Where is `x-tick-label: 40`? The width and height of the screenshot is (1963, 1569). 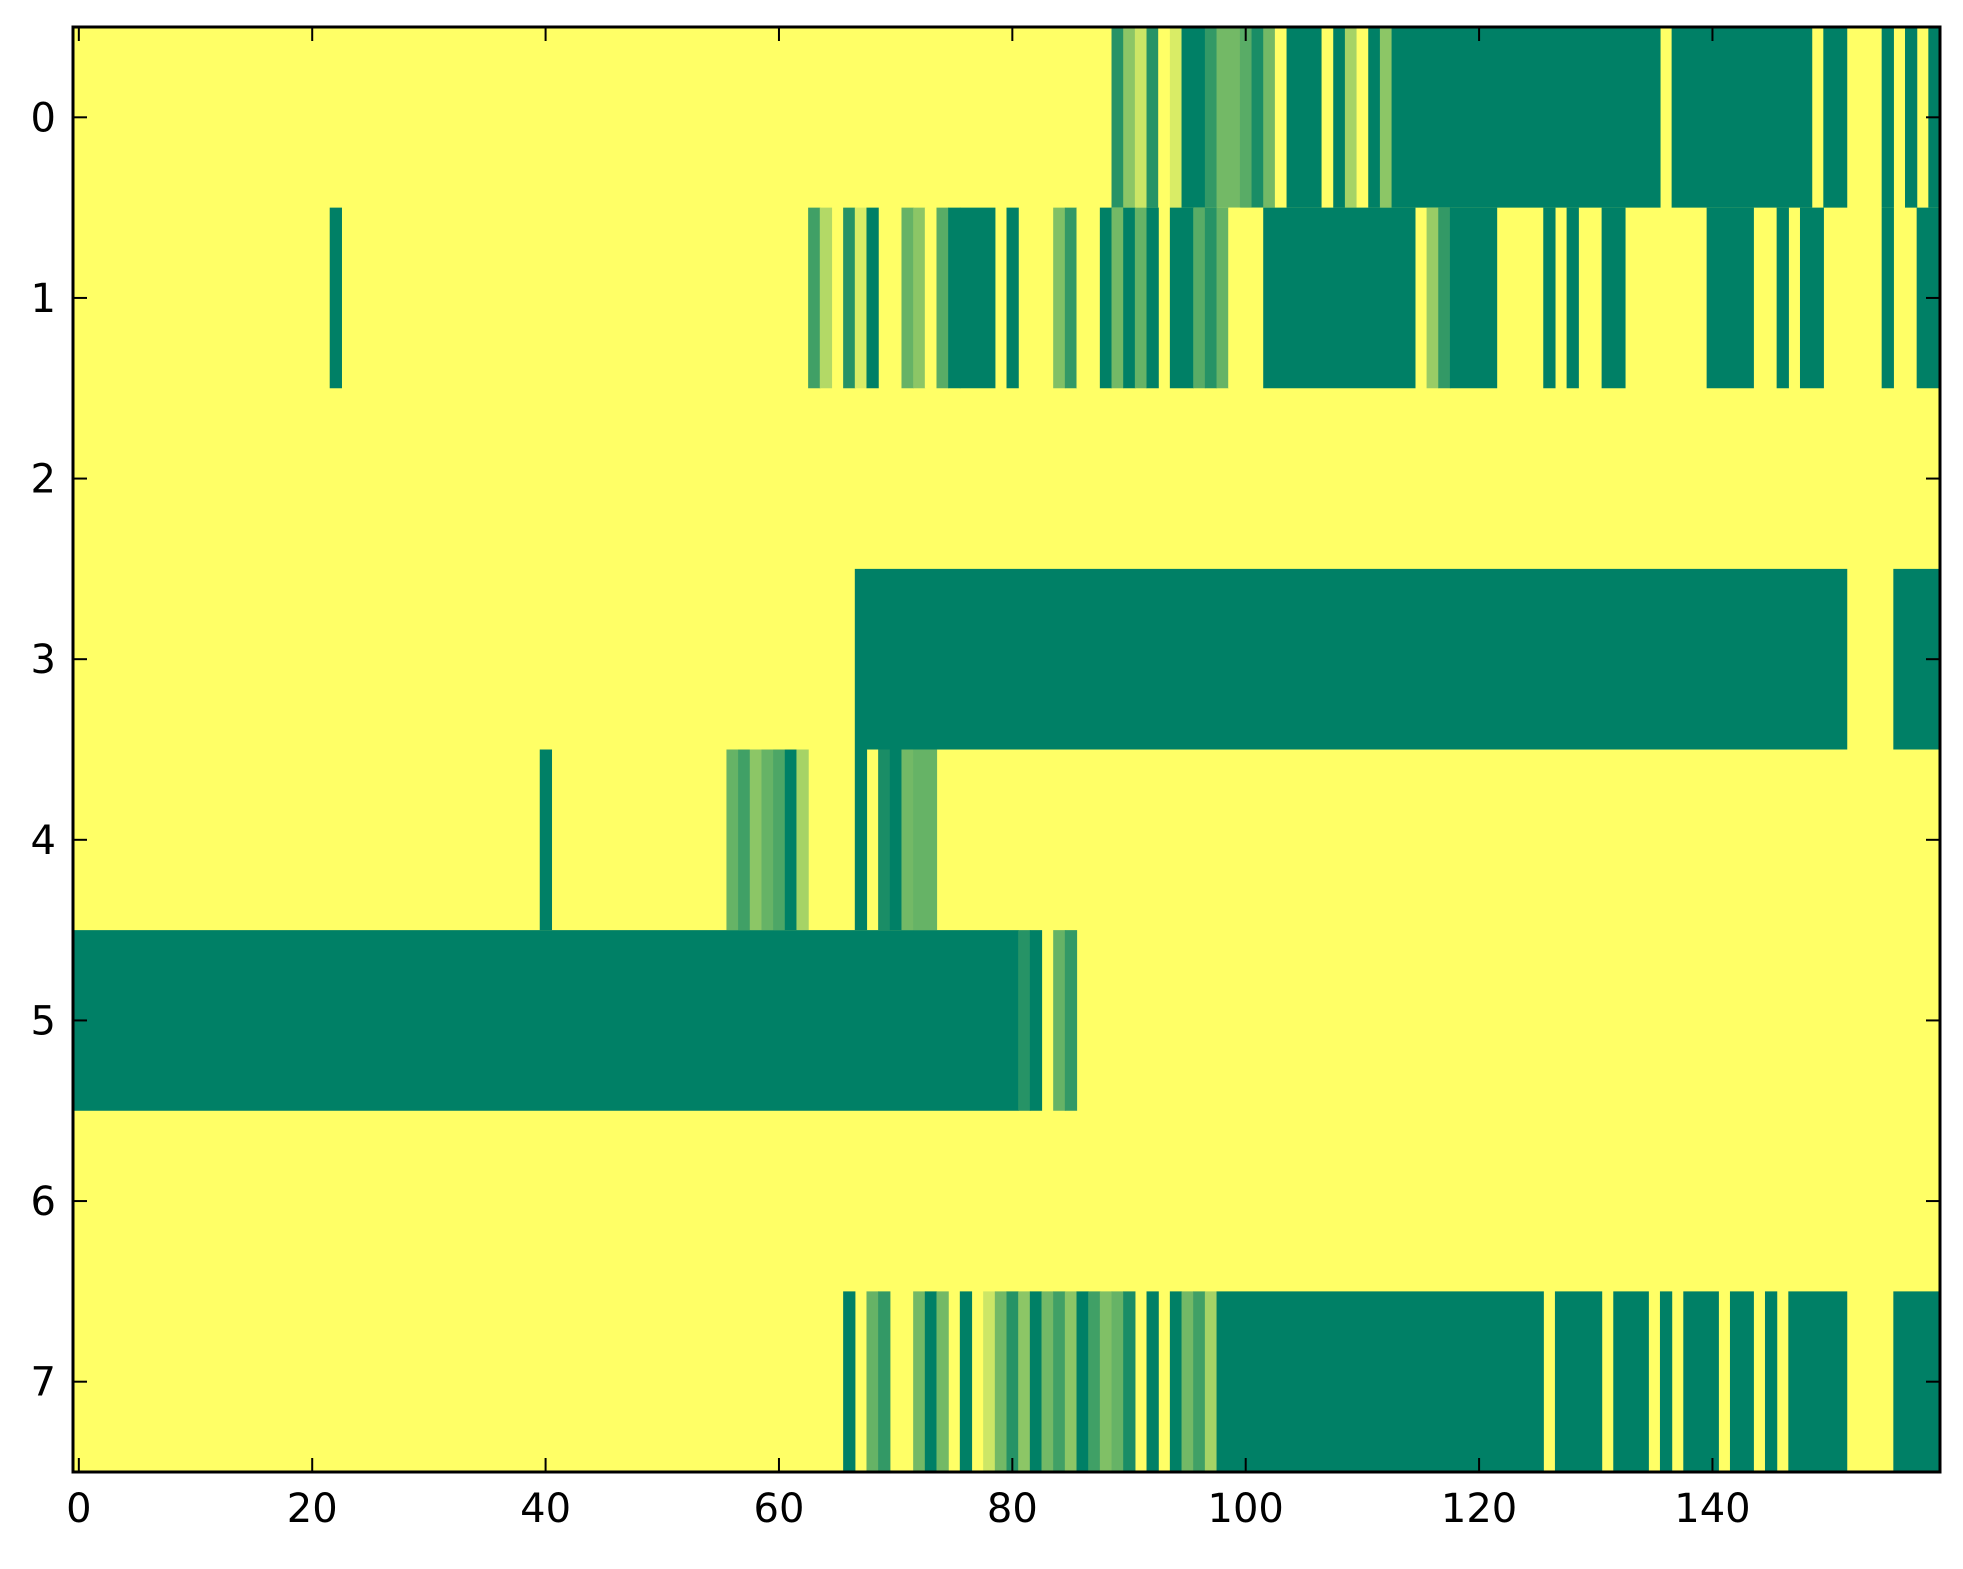
x-tick-label: 40 is located at coordinates (545, 1509).